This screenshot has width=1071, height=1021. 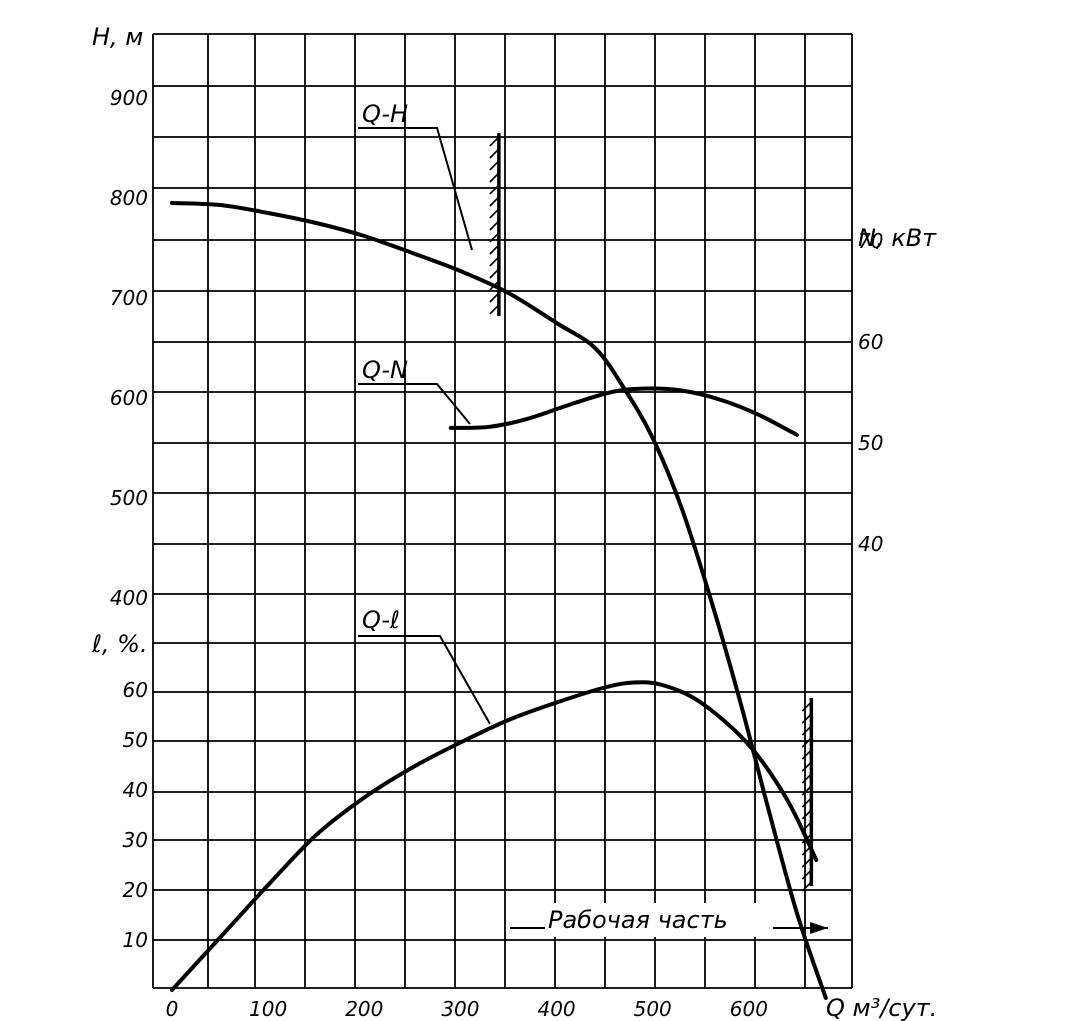 I want to click on head-tick-label-800: 800, so click(x=129, y=198).